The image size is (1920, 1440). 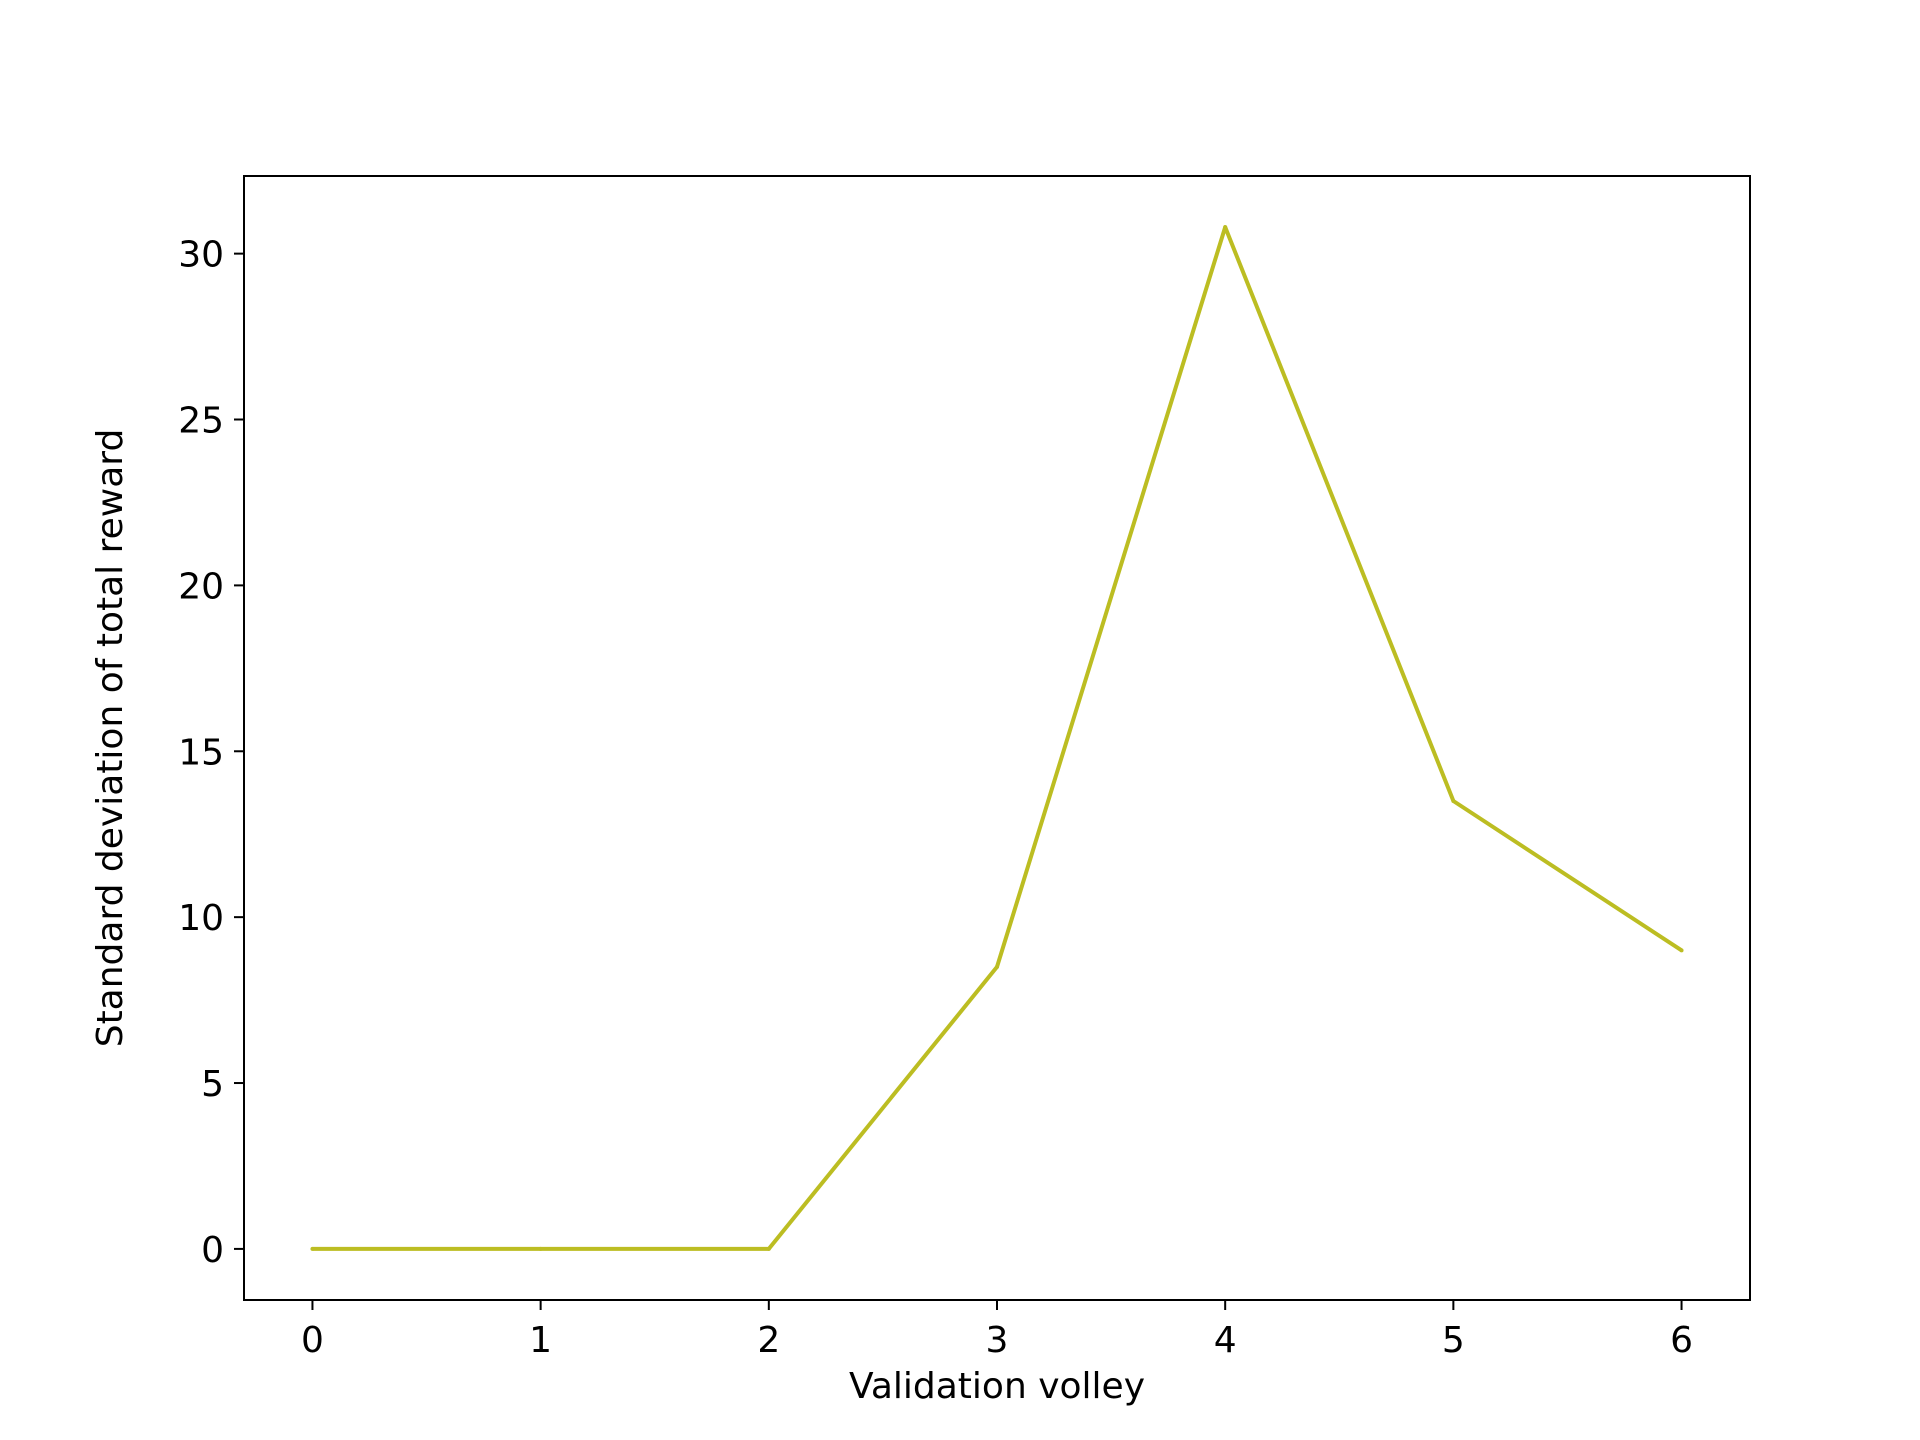 What do you see at coordinates (768, 1340) in the screenshot?
I see `x-tick-label: 2` at bounding box center [768, 1340].